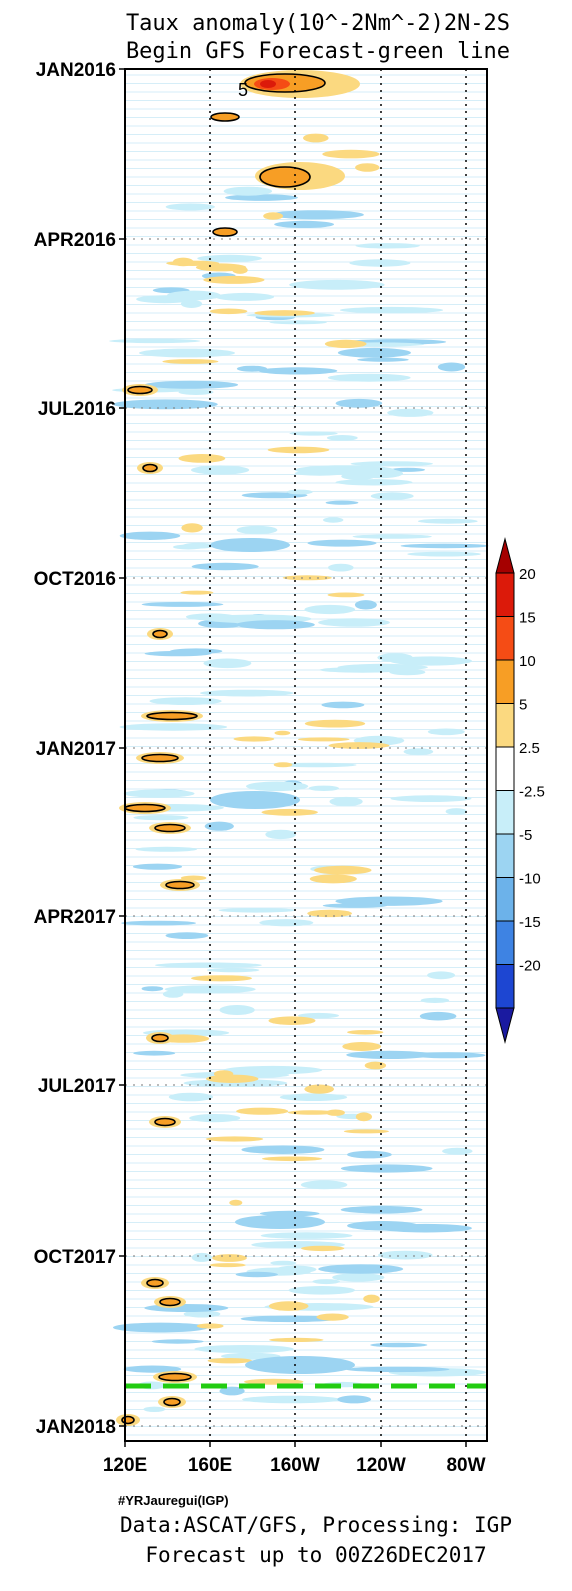 Image resolution: width=572 pixels, height=1591 pixels. I want to click on y-tick-label: JUL2017, so click(77, 1086).